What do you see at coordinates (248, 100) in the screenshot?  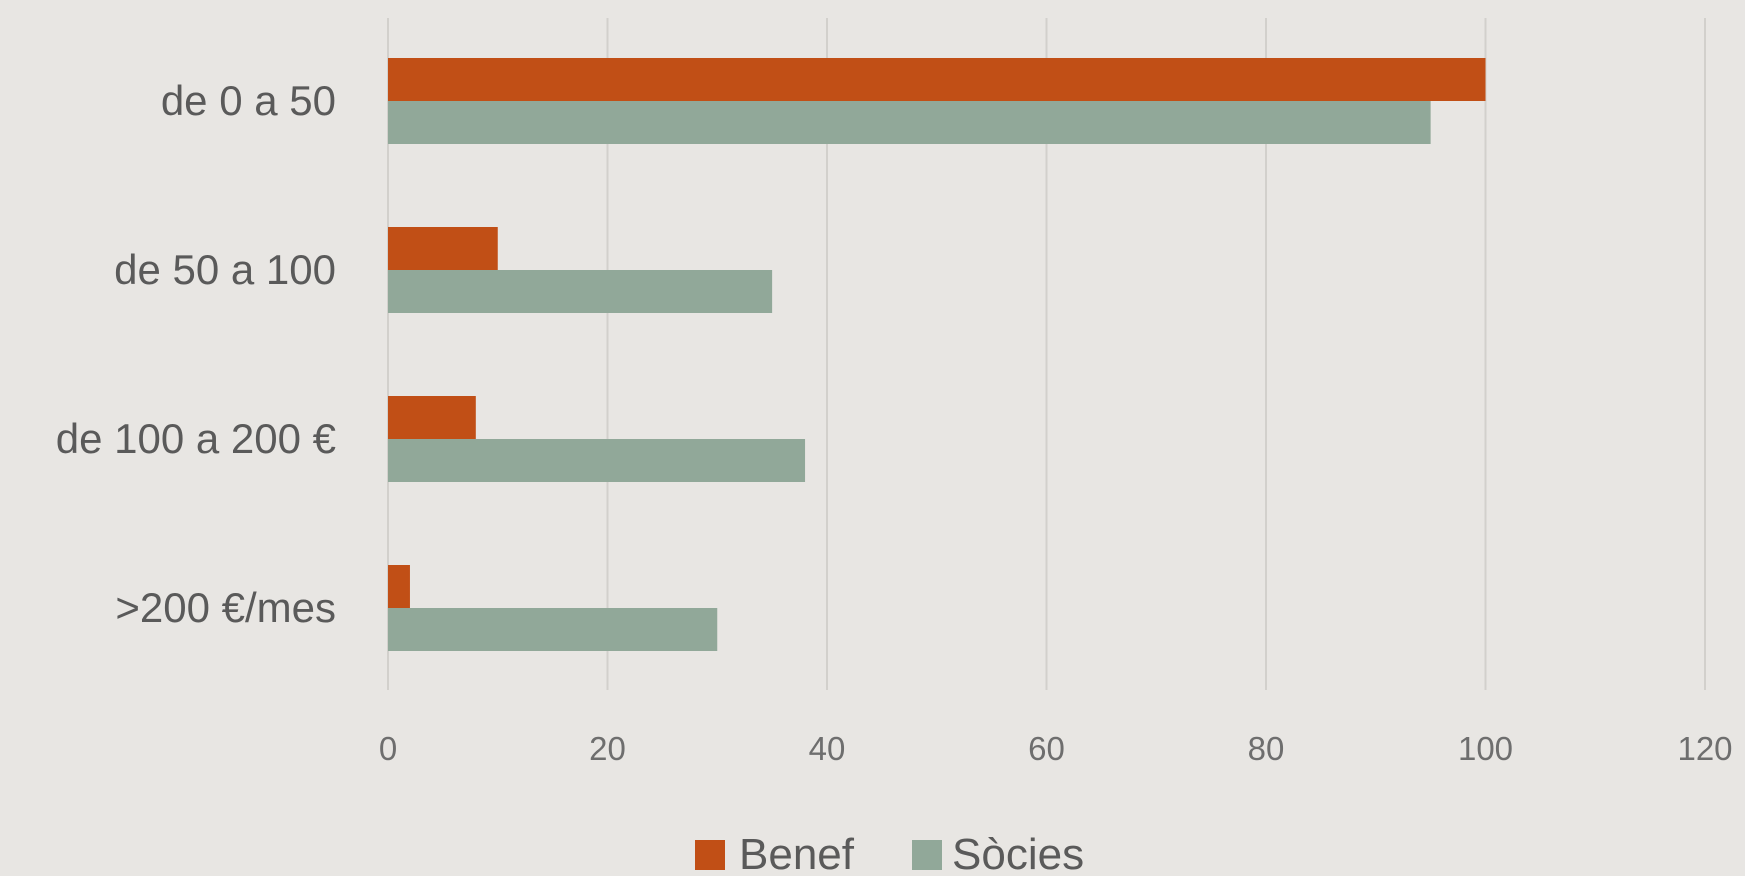 I see `category-label: de 0 a 50` at bounding box center [248, 100].